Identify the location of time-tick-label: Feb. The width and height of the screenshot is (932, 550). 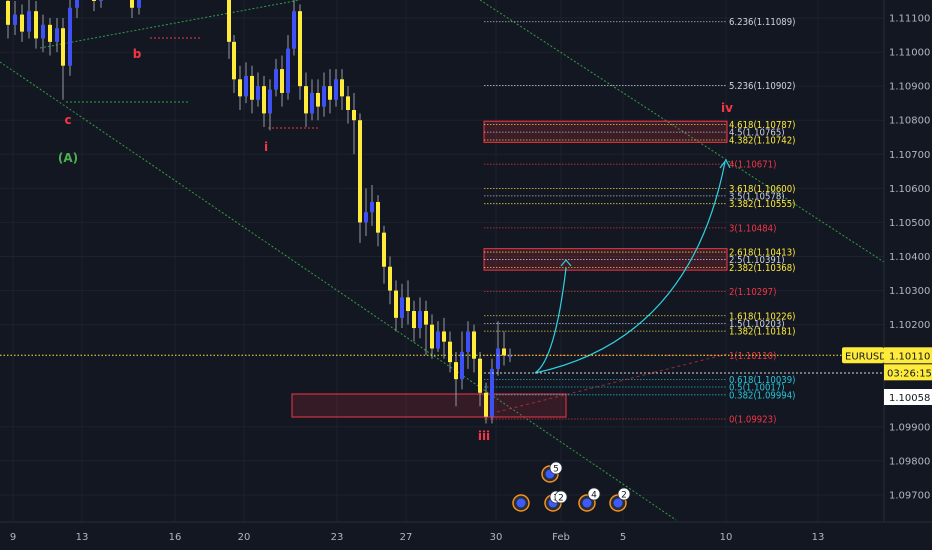
(561, 537).